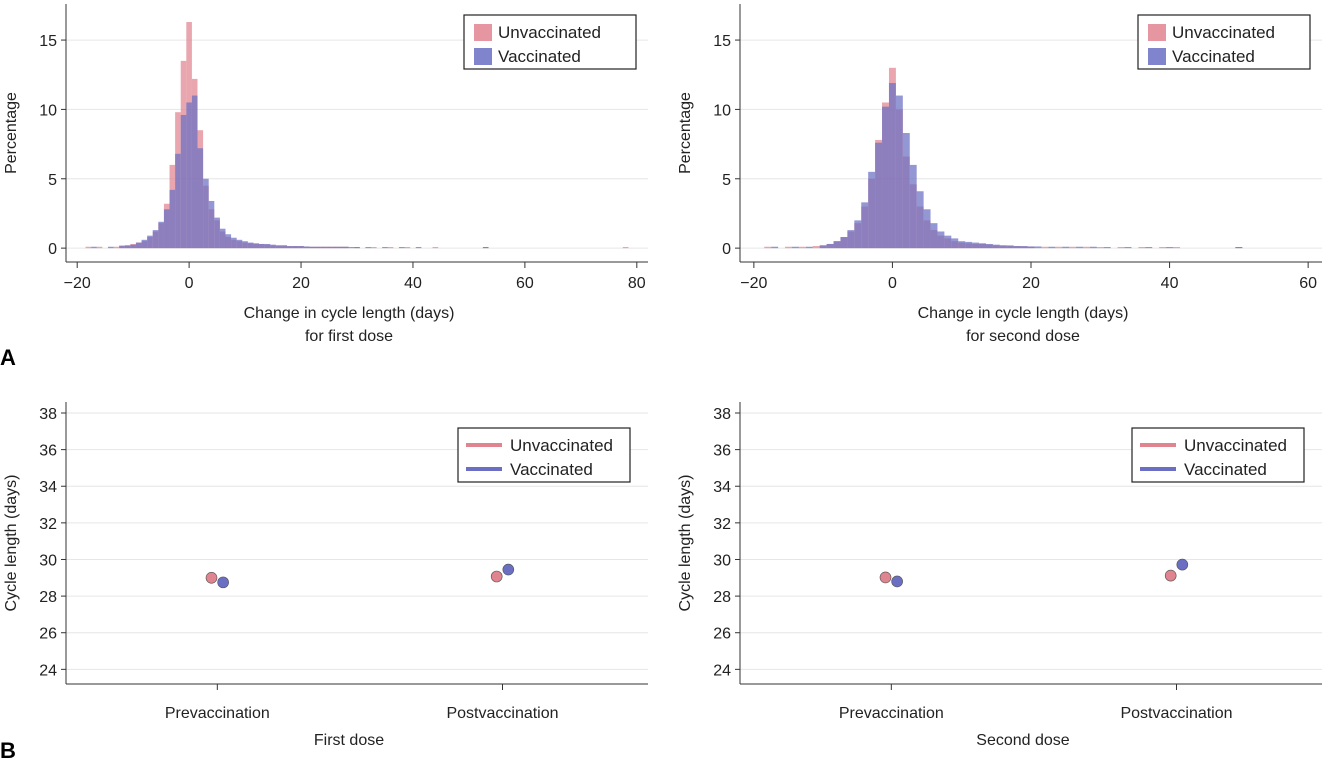 The height and width of the screenshot is (766, 1324). What do you see at coordinates (726, 180) in the screenshot?
I see `y-tick-label: 5` at bounding box center [726, 180].